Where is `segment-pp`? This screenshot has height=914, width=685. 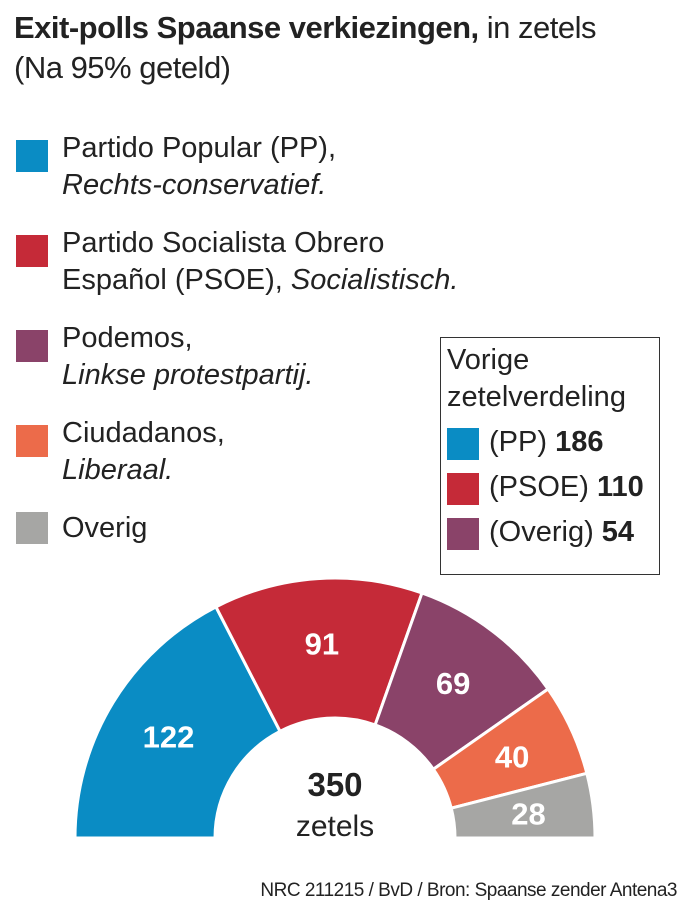
segment-pp is located at coordinates (178, 722).